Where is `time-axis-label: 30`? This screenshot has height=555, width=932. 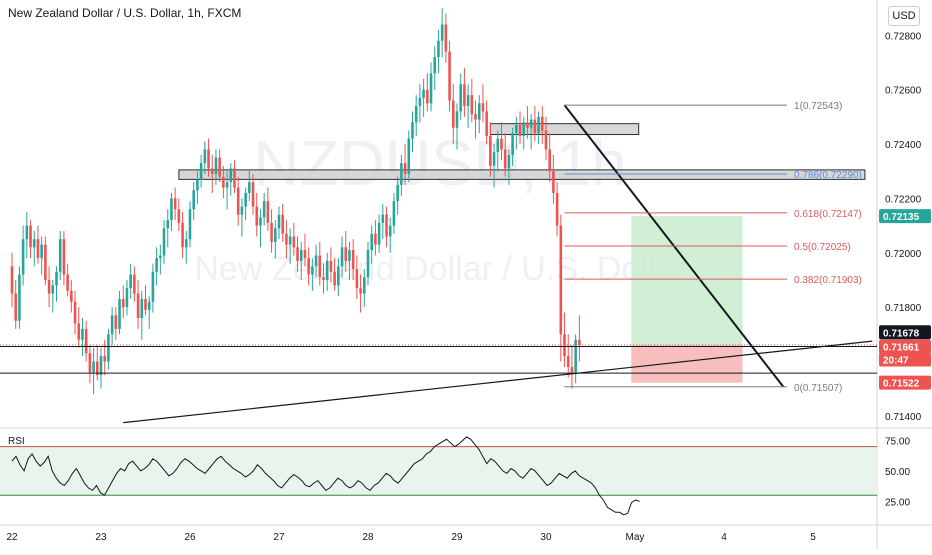
time-axis-label: 30 is located at coordinates (546, 537).